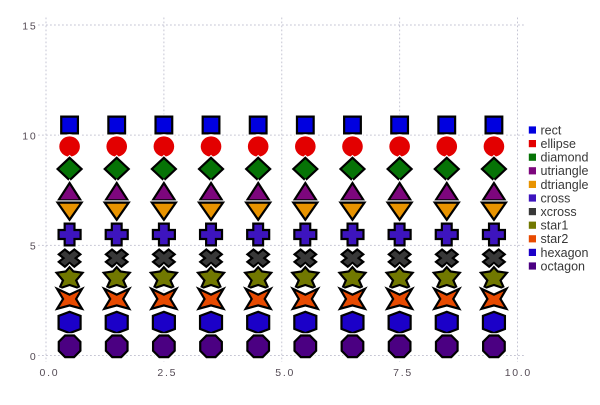 The image size is (600, 405). I want to click on svg-text: utriangle, so click(565, 171).